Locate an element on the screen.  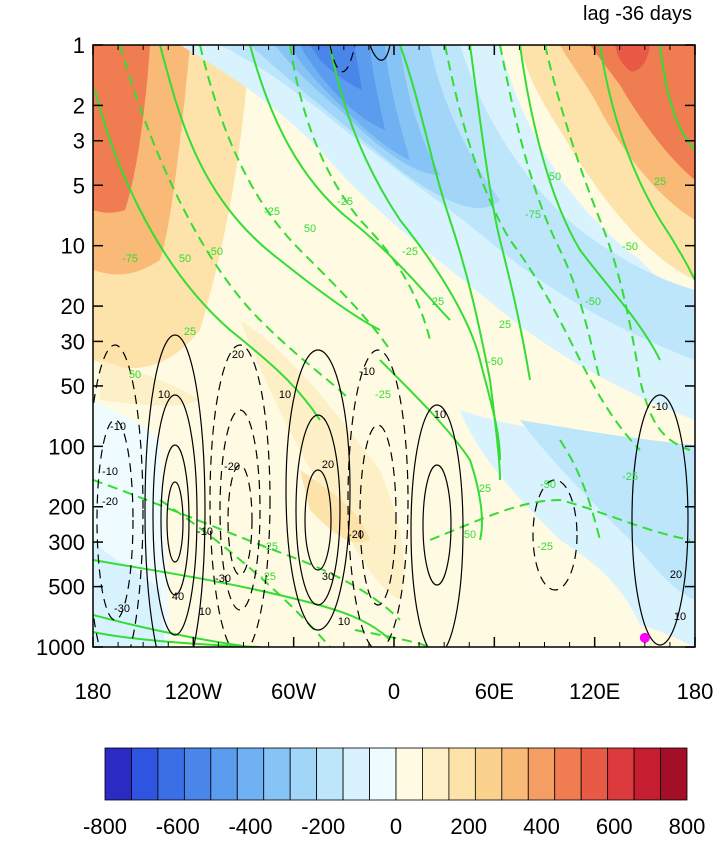
y-tick-label: 500 is located at coordinates (66, 587).